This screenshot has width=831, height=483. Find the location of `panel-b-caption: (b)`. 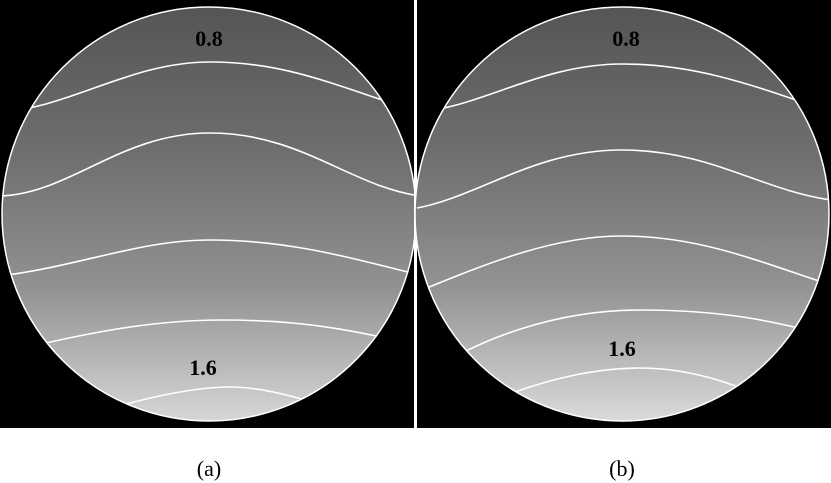

panel-b-caption: (b) is located at coordinates (622, 468).